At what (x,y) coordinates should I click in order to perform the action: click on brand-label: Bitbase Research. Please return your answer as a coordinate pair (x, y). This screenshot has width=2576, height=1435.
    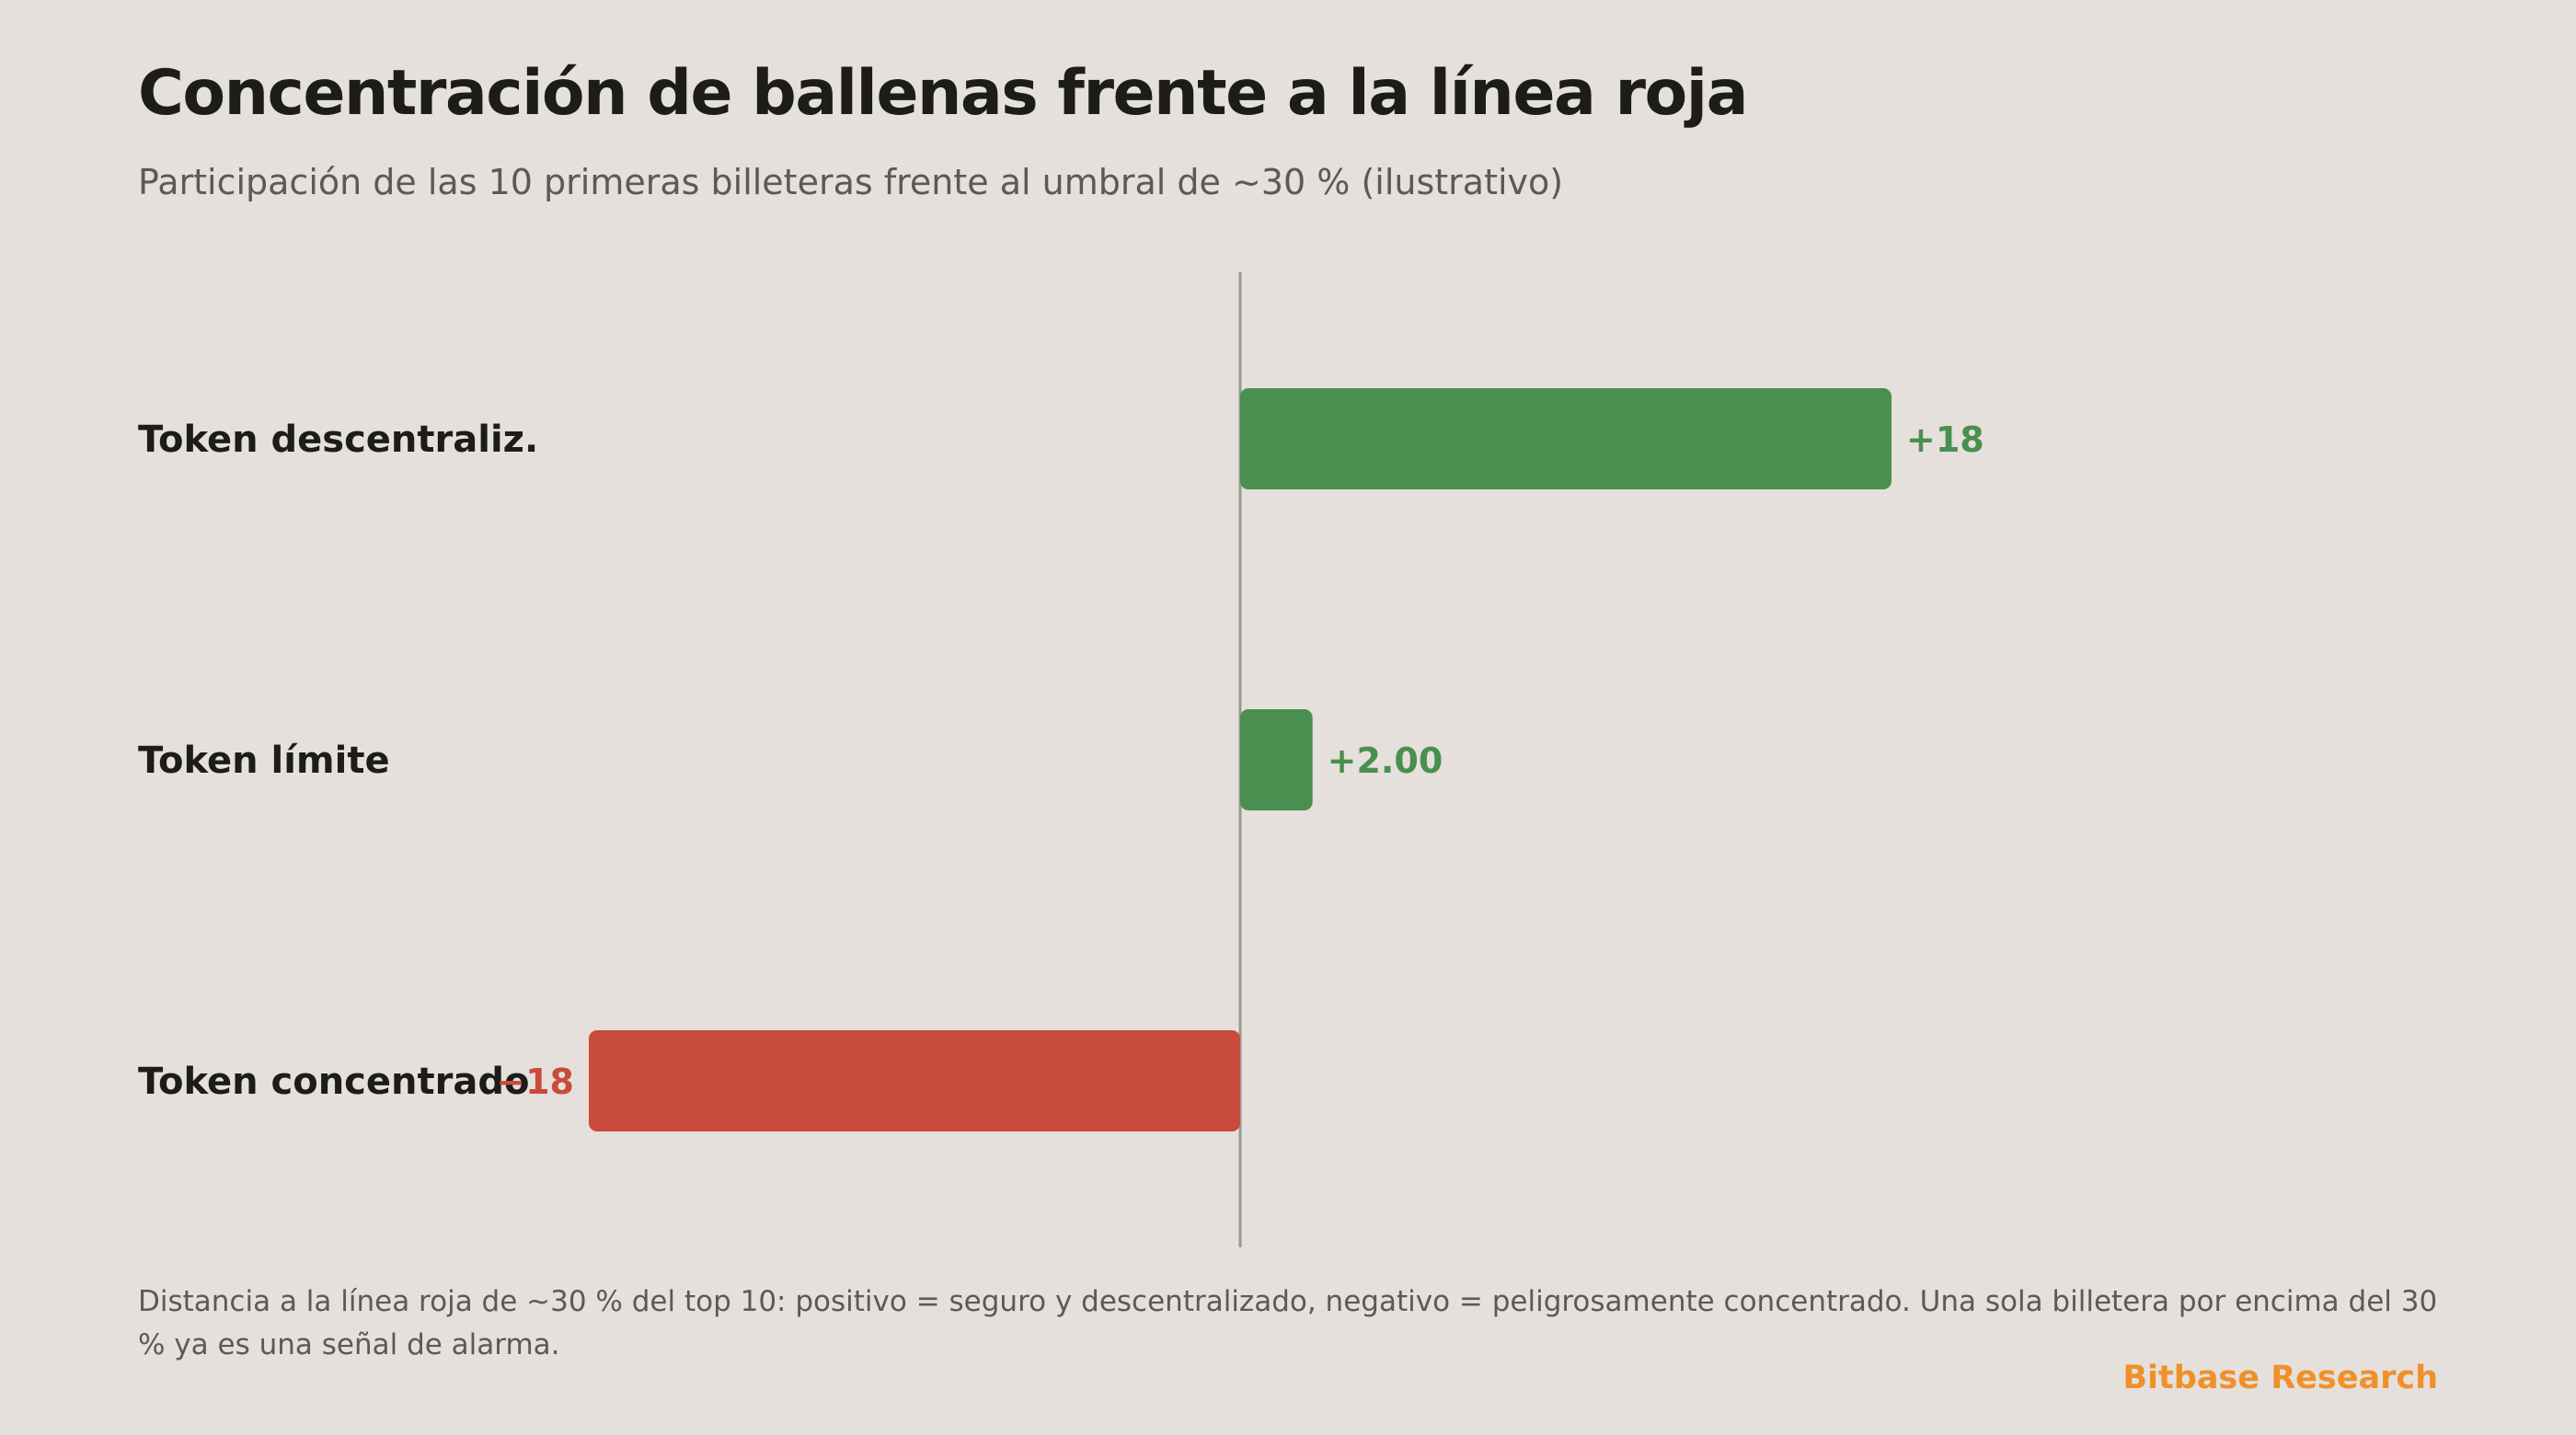
    Looking at the image, I should click on (2280, 1378).